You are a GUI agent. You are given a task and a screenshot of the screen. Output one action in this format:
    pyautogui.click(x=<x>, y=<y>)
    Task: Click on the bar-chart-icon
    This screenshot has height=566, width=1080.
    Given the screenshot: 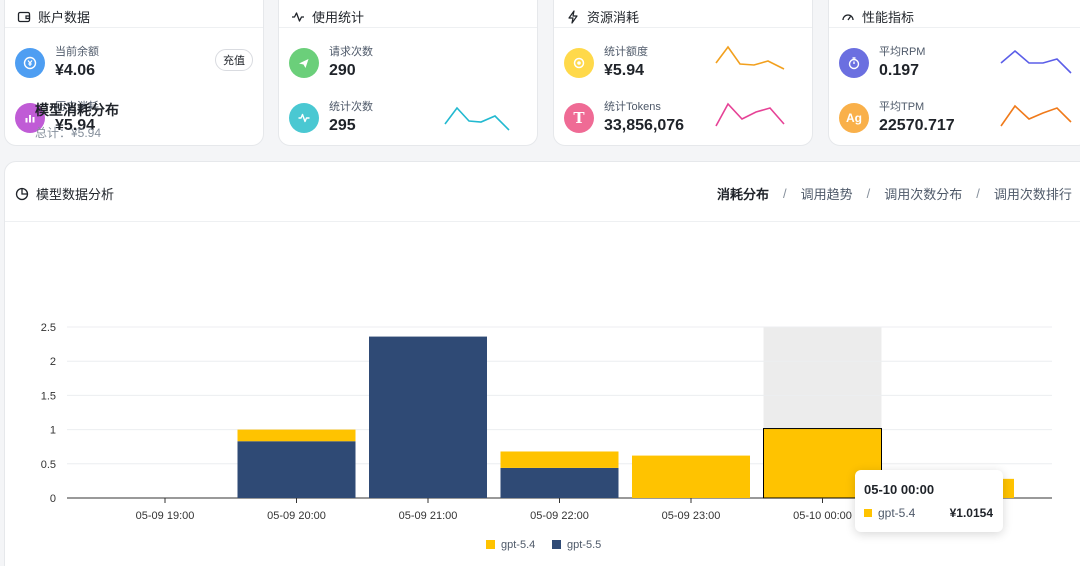 What is the action you would take?
    pyautogui.click(x=30, y=118)
    